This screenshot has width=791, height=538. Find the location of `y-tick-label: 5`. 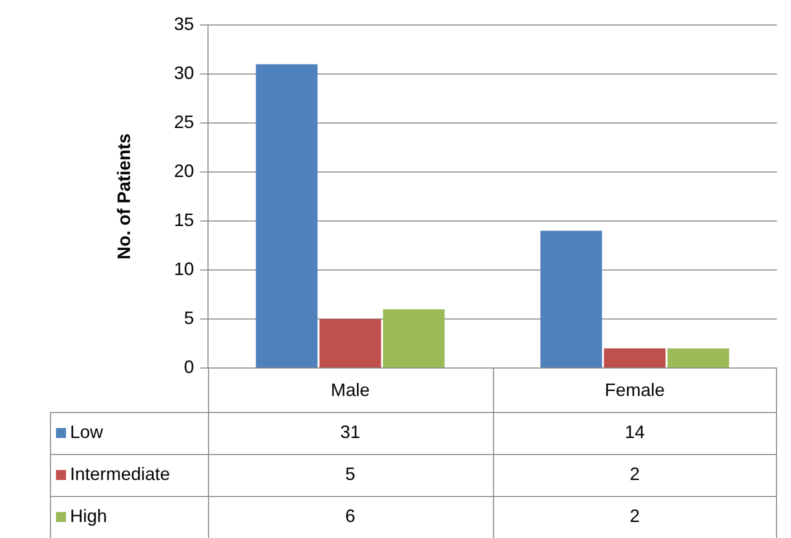

y-tick-label: 5 is located at coordinates (189, 318).